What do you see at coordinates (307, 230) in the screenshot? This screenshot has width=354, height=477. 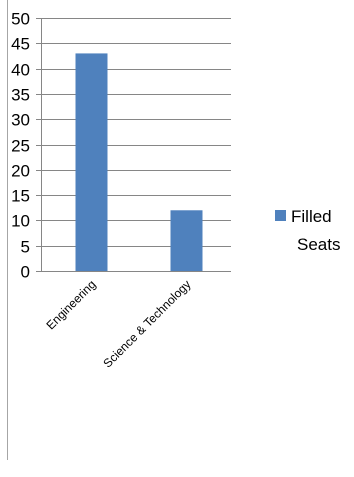 I see `legend: Filled Seats` at bounding box center [307, 230].